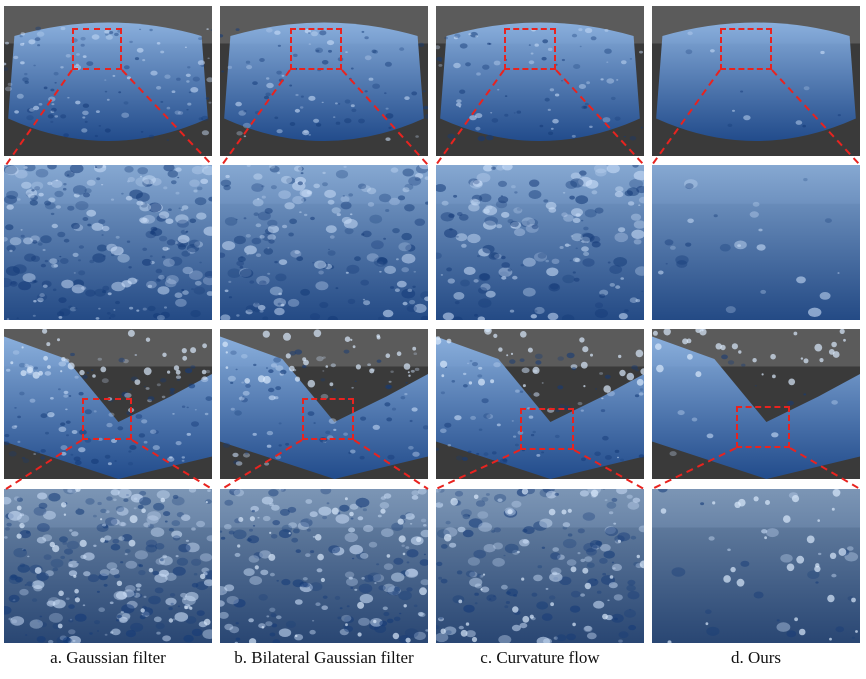 The height and width of the screenshot is (679, 866). What do you see at coordinates (540, 657) in the screenshot?
I see `caption-c: c. Curvature flow` at bounding box center [540, 657].